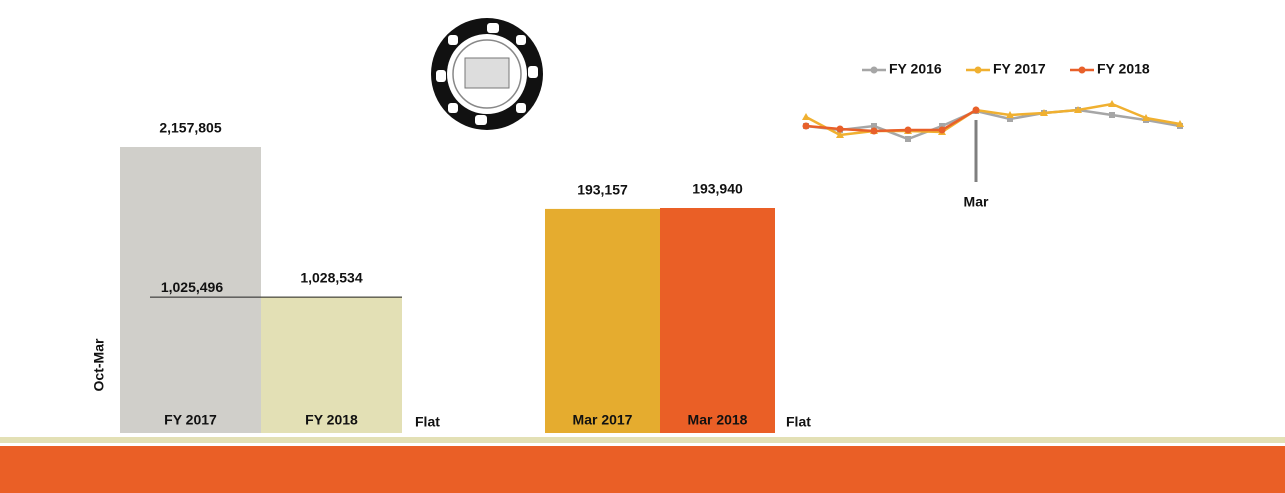 The width and height of the screenshot is (1285, 493). Describe the element at coordinates (602, 190) in the screenshot. I see `value-label: 193,157` at that location.